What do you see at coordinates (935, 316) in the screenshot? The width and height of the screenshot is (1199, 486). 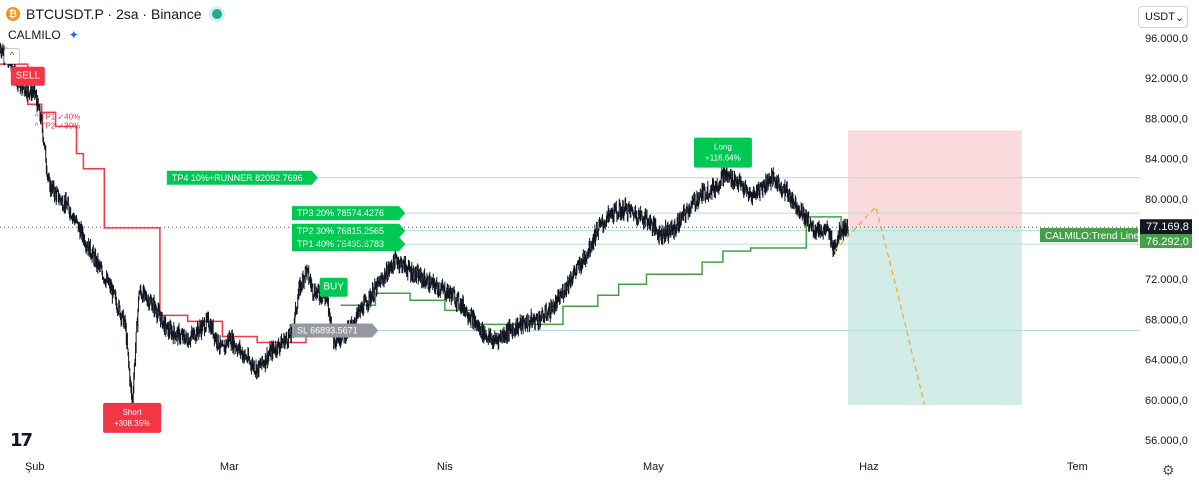 I see `take-profit-zone` at bounding box center [935, 316].